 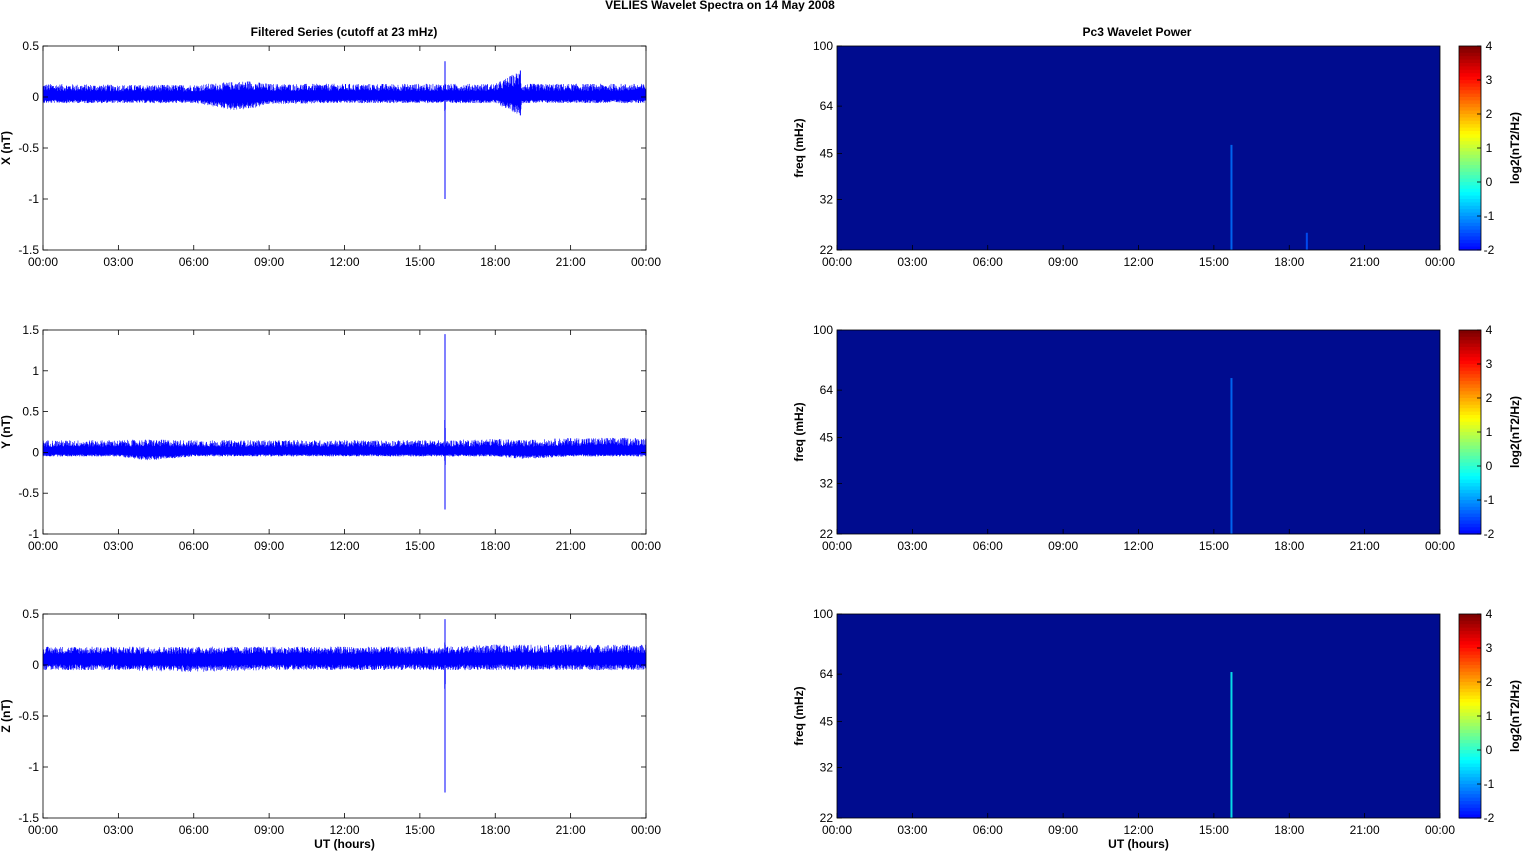 I want to click on x-tick-label: 21:00, so click(x=571, y=830).